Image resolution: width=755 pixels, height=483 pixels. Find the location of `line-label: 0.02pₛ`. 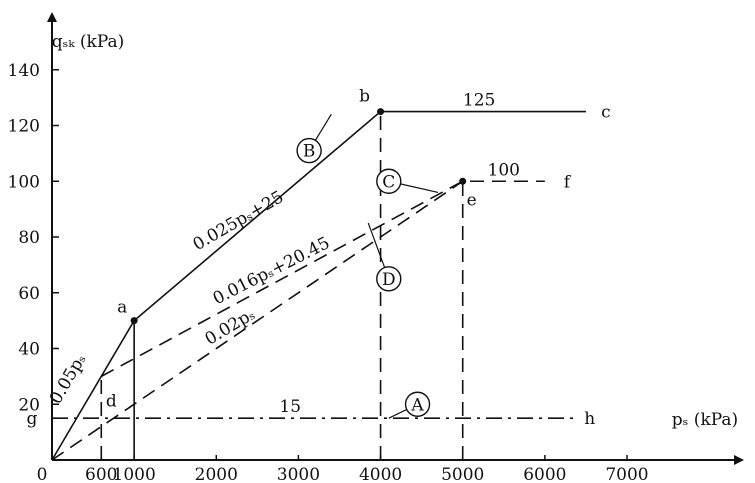

line-label: 0.02pₛ is located at coordinates (230, 326).